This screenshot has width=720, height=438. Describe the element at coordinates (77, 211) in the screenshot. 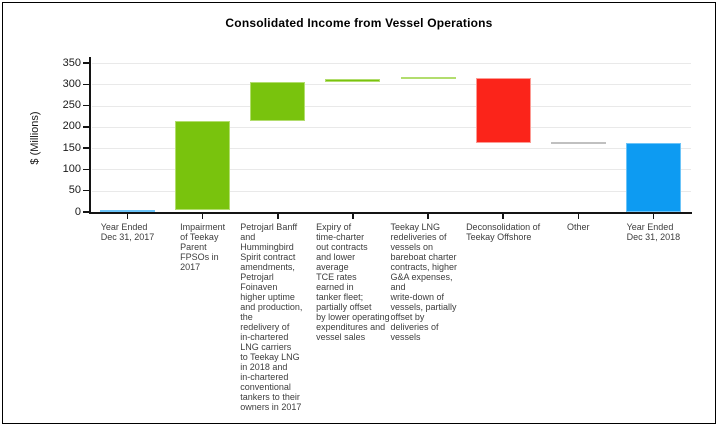

I see `y-tick-label: 0` at that location.